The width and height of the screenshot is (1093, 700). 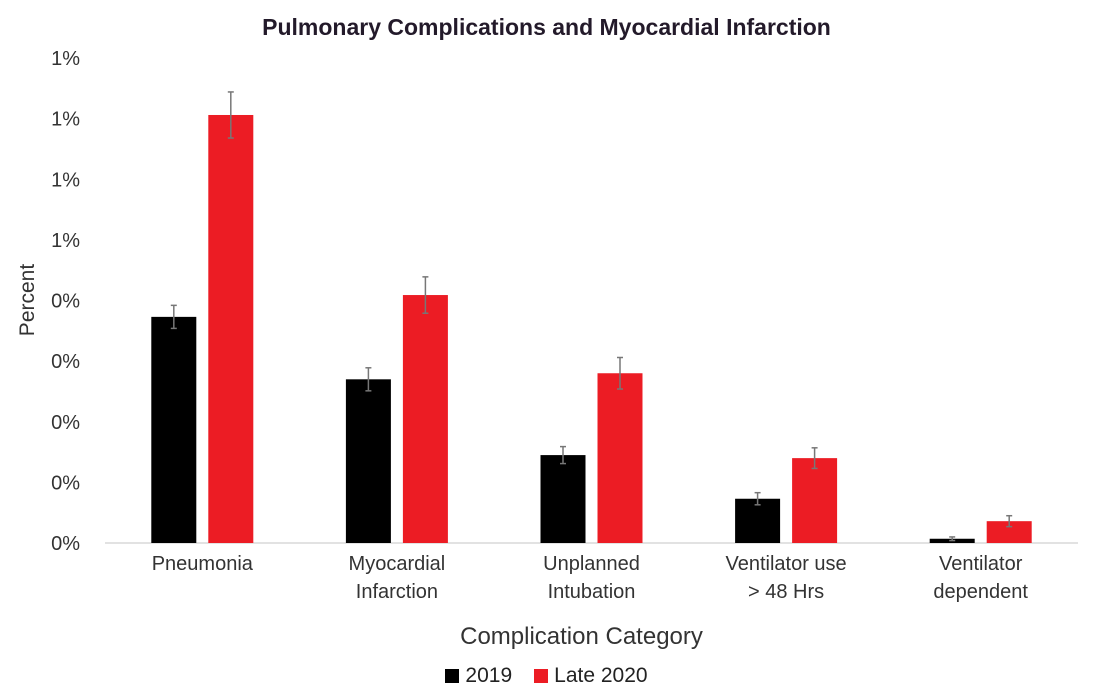 I want to click on x-tick-label: > 48 Hrs, so click(x=786, y=592).